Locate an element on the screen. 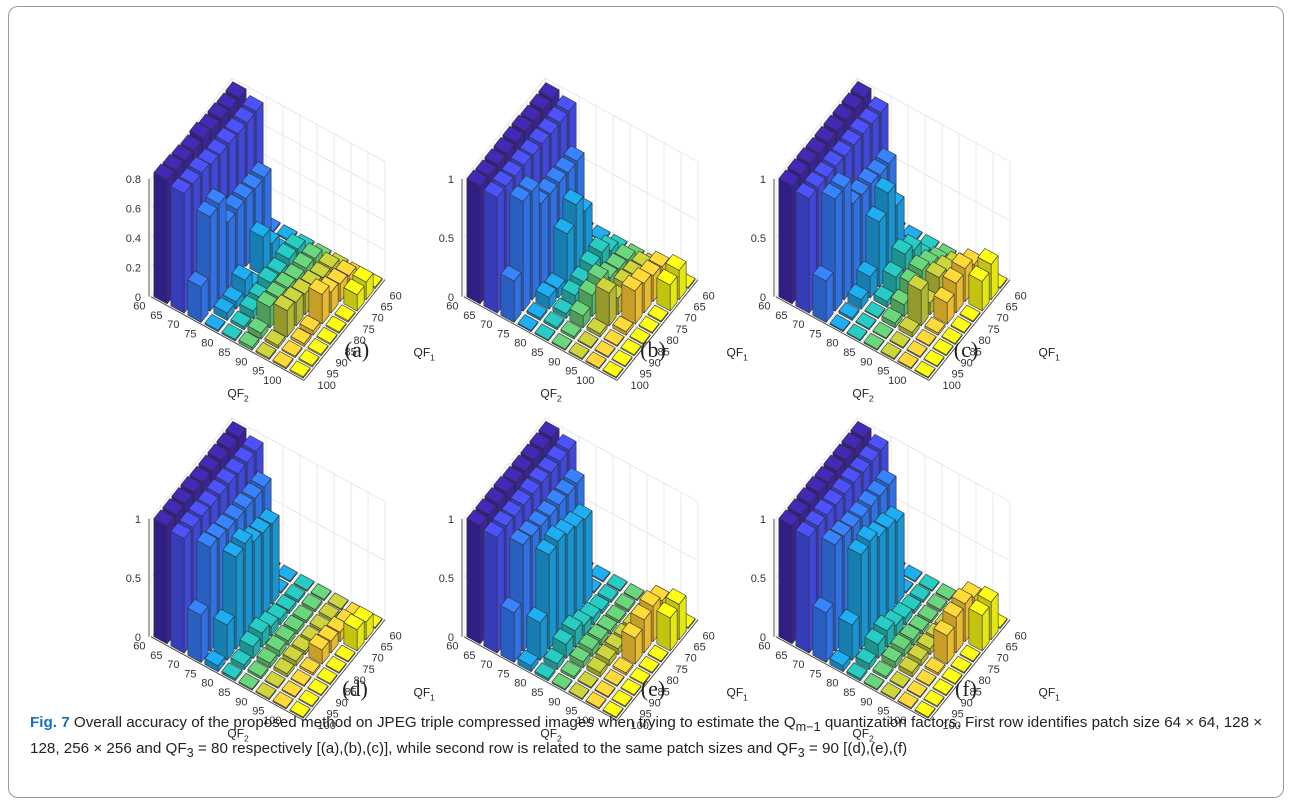 The height and width of the screenshot is (807, 1294). qf1-tick-label: 75 is located at coordinates (682, 330).